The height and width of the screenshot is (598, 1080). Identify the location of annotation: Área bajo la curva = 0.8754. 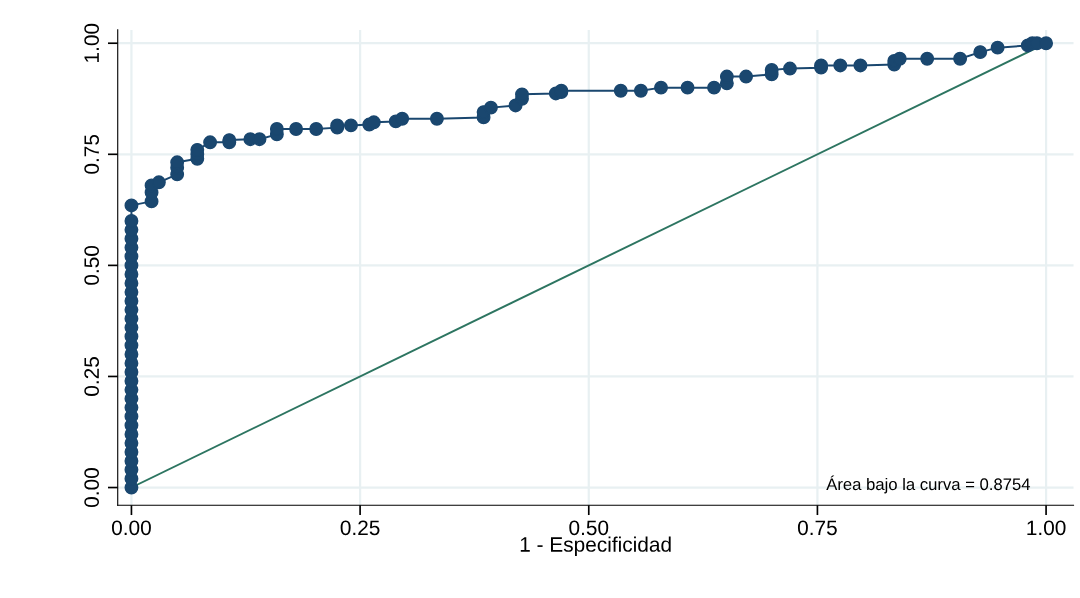
(928, 484).